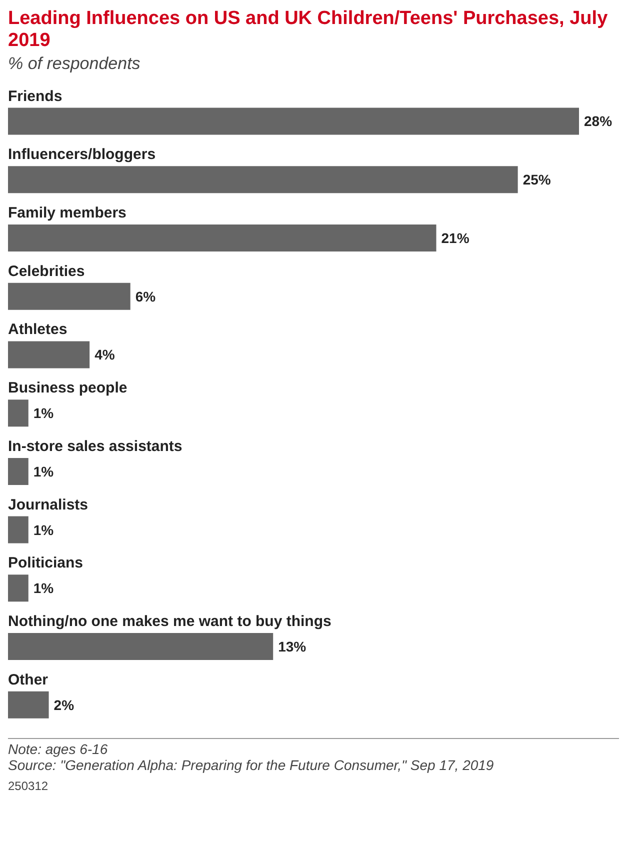  Describe the element at coordinates (35, 96) in the screenshot. I see `y-tick-label: Friends` at that location.